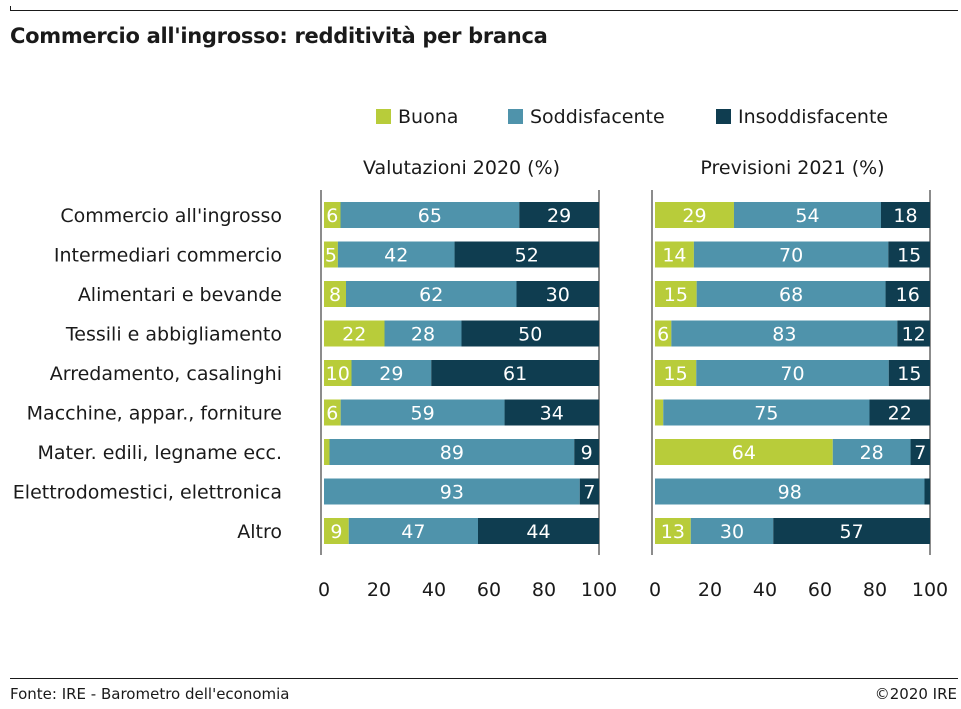 The height and width of the screenshot is (709, 961). What do you see at coordinates (655, 590) in the screenshot?
I see `x-tick-label: 0` at bounding box center [655, 590].